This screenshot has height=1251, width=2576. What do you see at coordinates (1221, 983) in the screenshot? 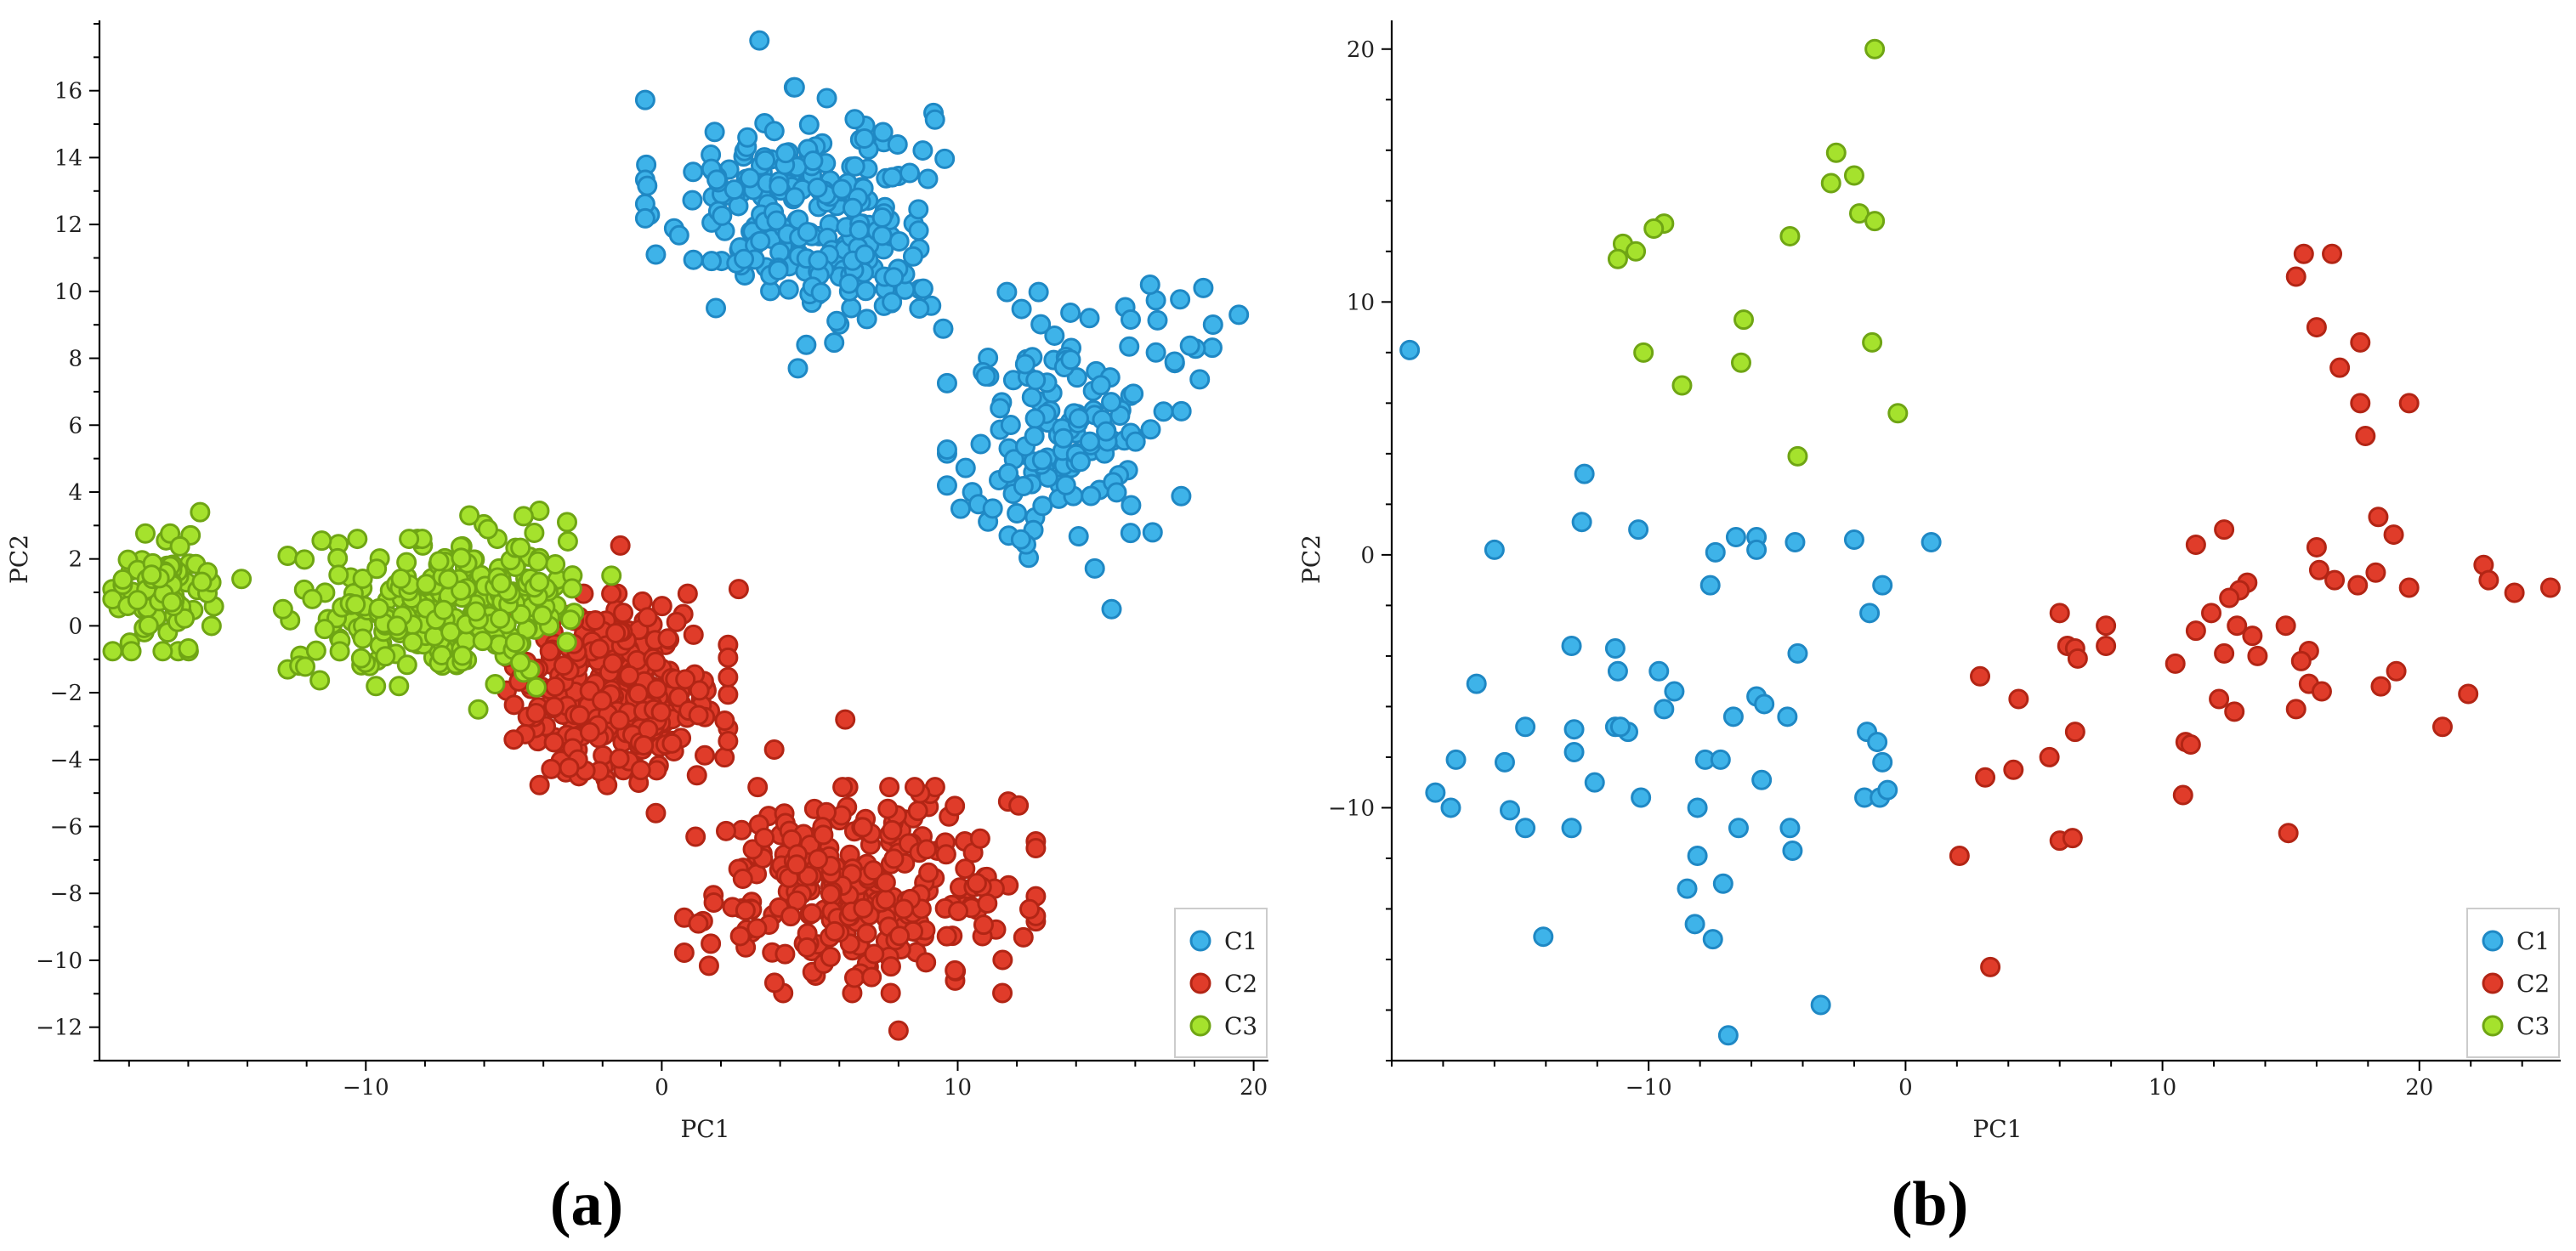
I see `legend: C1 C2 C3` at bounding box center [1221, 983].